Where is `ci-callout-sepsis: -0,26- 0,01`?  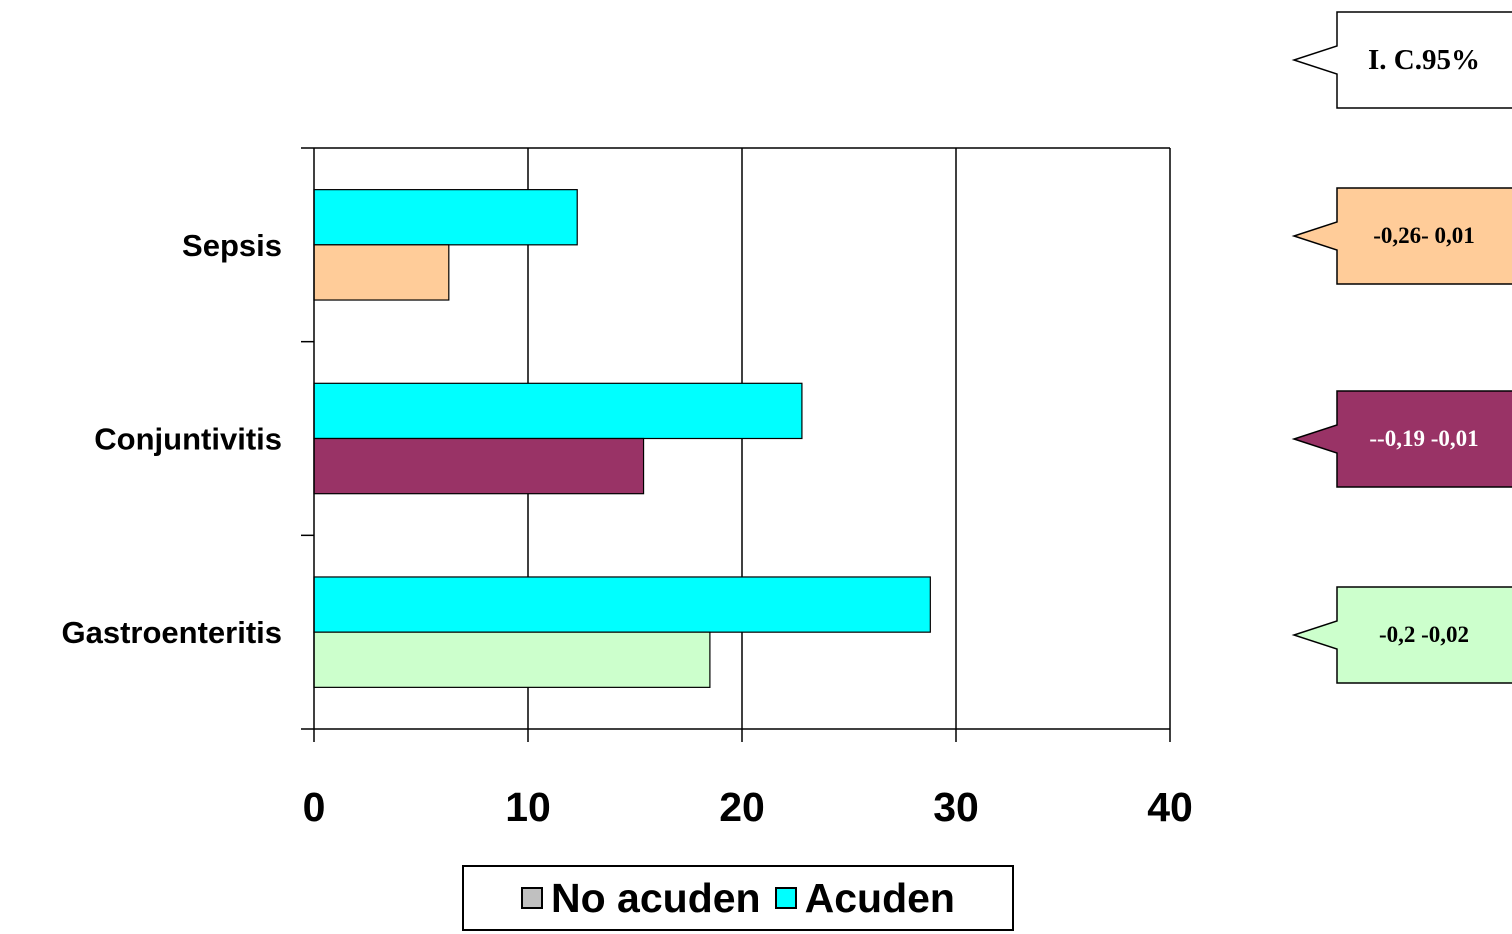
ci-callout-sepsis: -0,26- 0,01 is located at coordinates (1401, 236).